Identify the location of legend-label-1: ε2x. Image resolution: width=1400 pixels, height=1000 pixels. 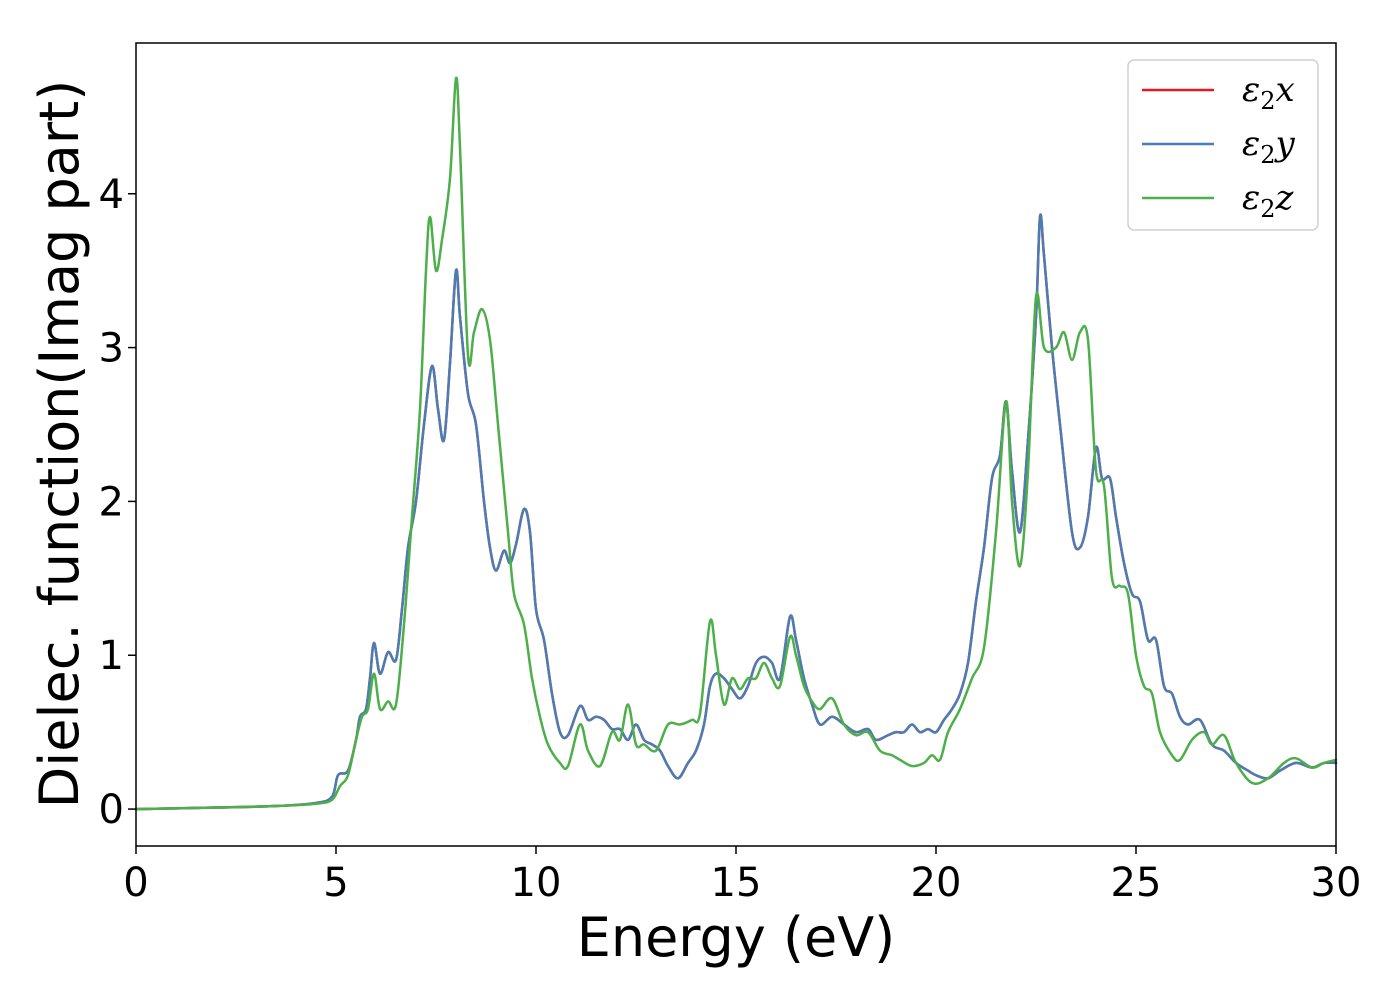
(1268, 92).